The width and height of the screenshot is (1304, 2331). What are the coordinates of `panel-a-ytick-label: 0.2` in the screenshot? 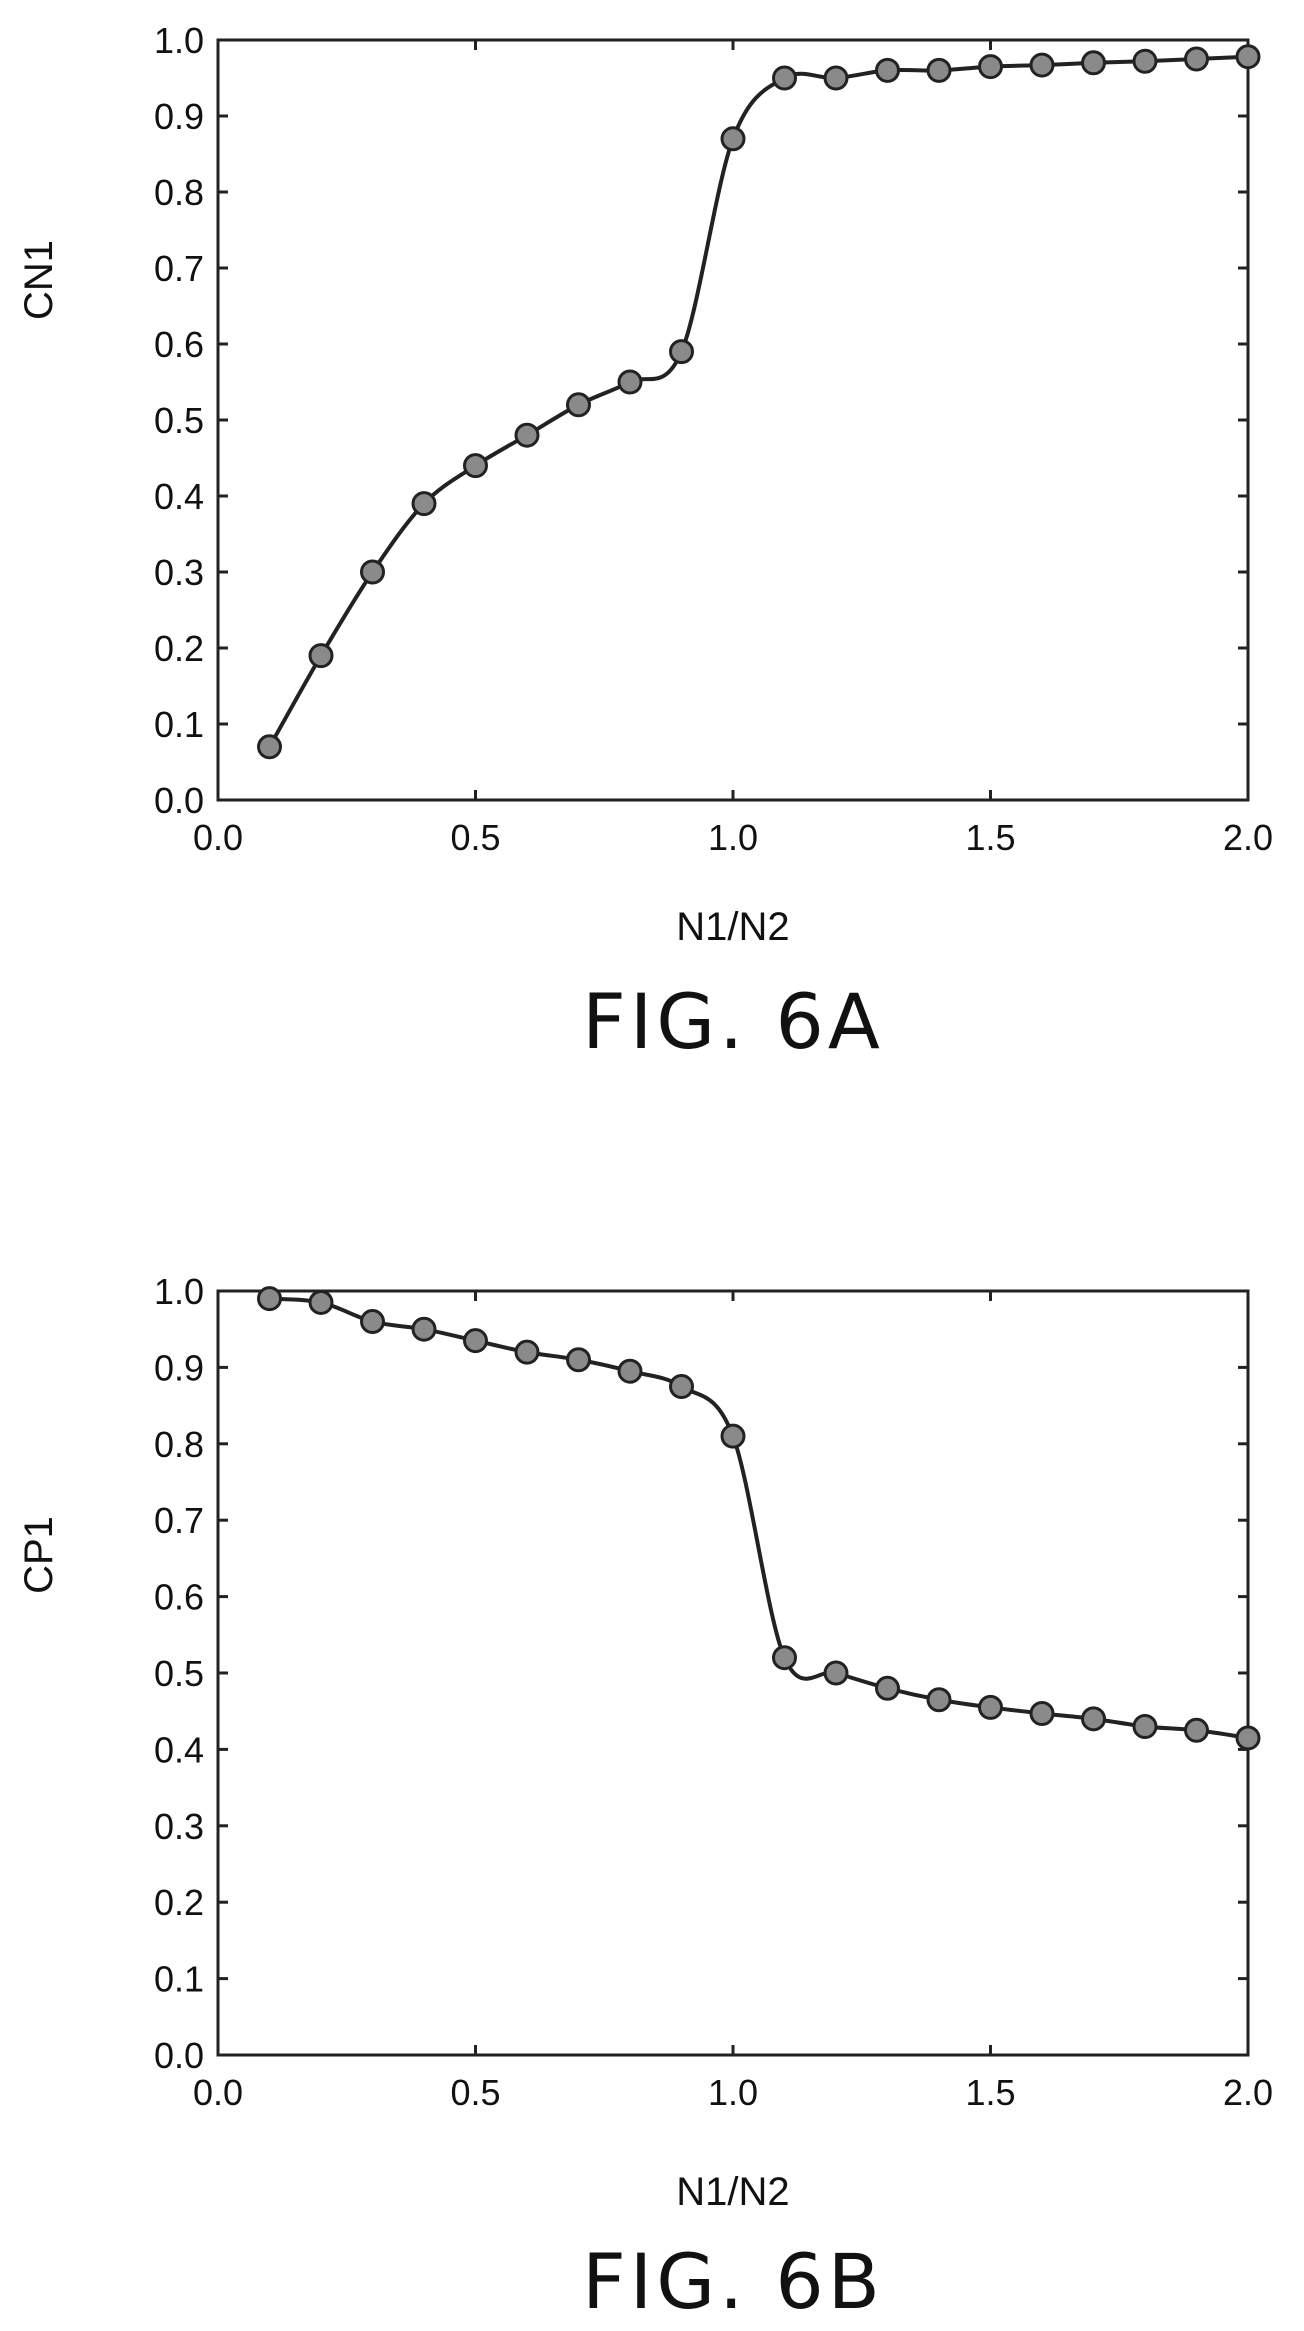 It's located at (179, 648).